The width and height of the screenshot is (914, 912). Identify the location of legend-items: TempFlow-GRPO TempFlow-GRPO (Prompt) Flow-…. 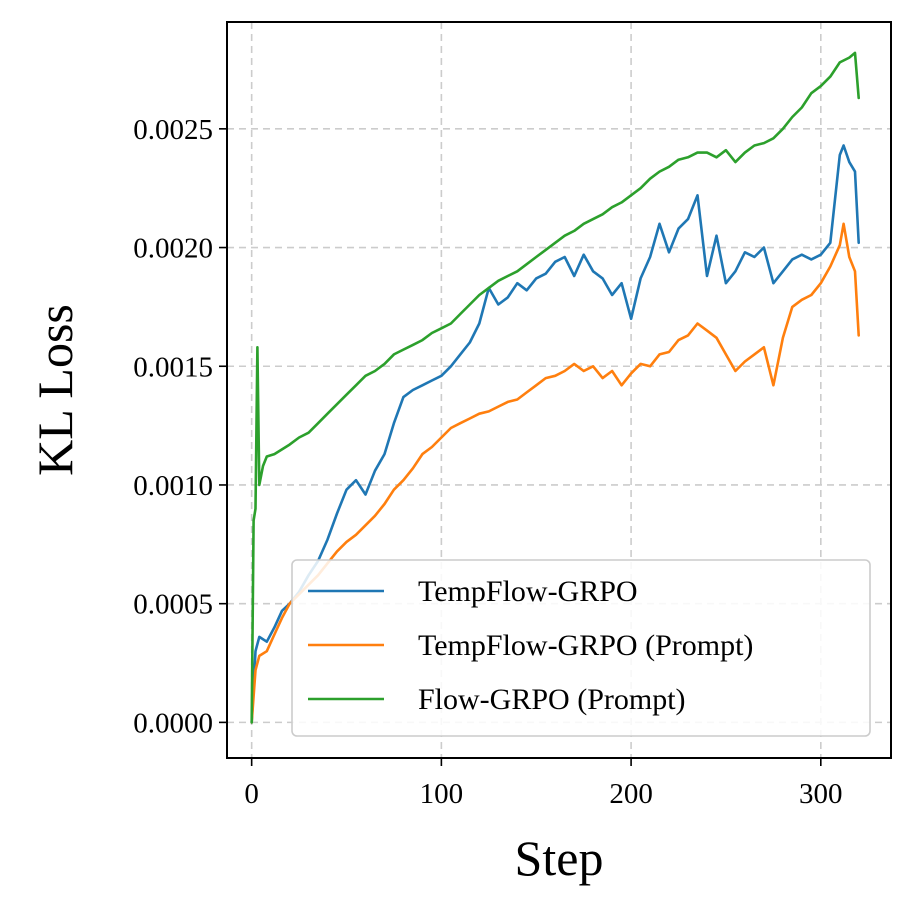
(530, 645).